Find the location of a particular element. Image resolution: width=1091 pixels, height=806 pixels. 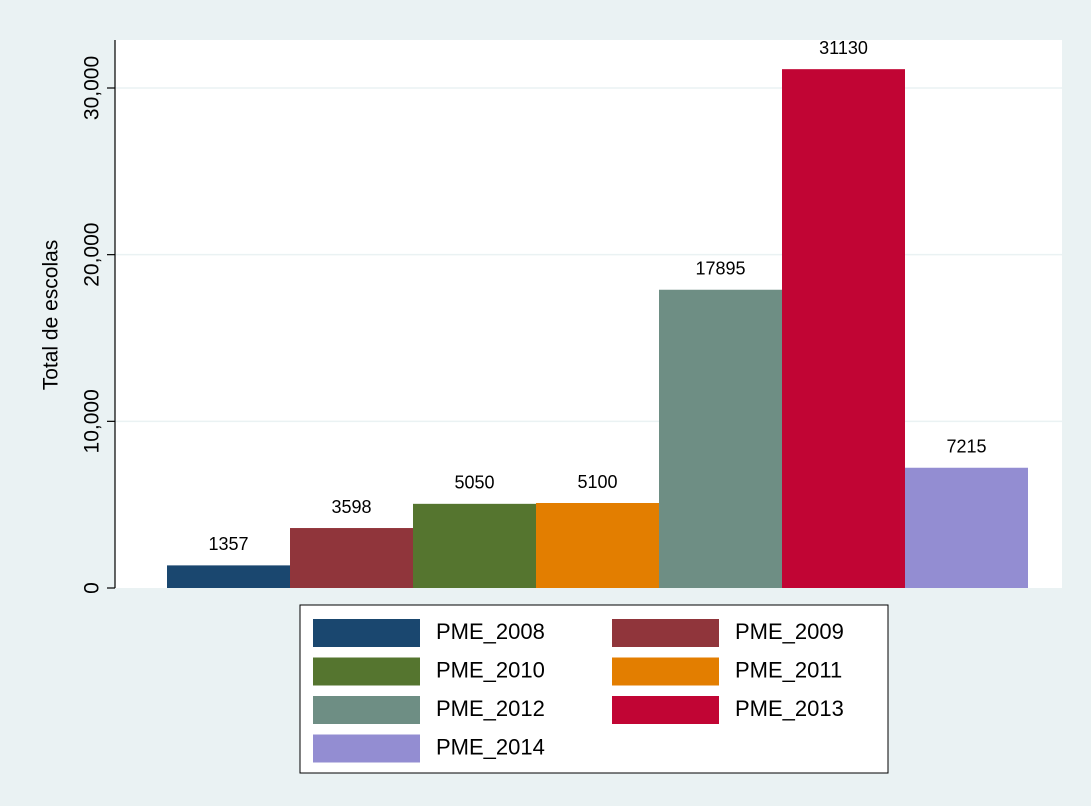

legend-label: PME_2013 is located at coordinates (789, 708).